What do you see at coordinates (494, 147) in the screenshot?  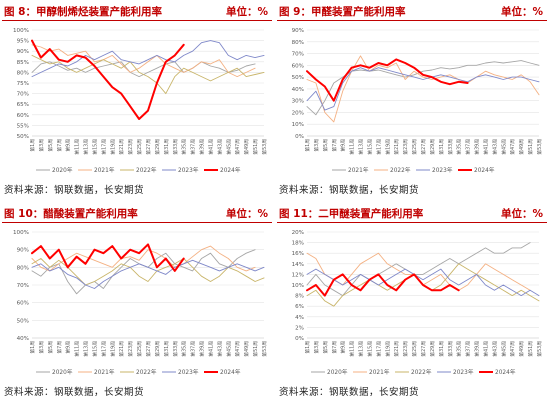 I see `x-tick-label: 第43周` at bounding box center [494, 147].